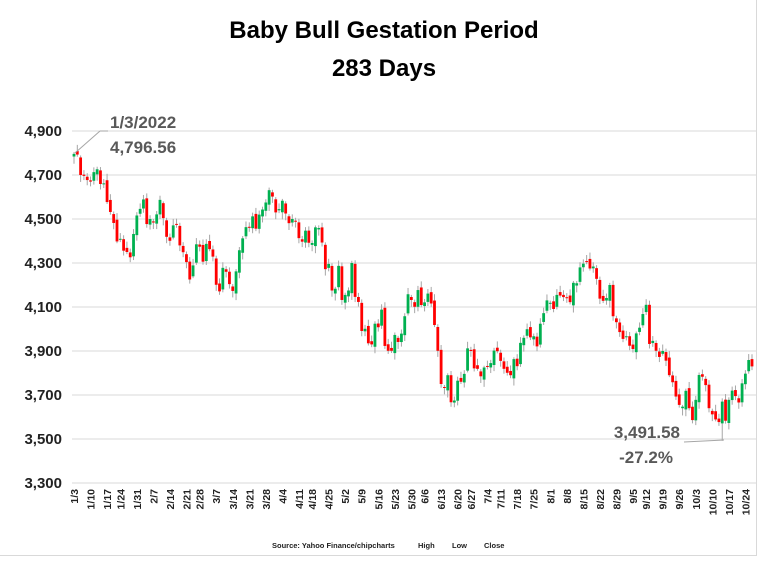 The height and width of the screenshot is (563, 768). What do you see at coordinates (87, 142) in the screenshot?
I see `start-annotation-leader` at bounding box center [87, 142].